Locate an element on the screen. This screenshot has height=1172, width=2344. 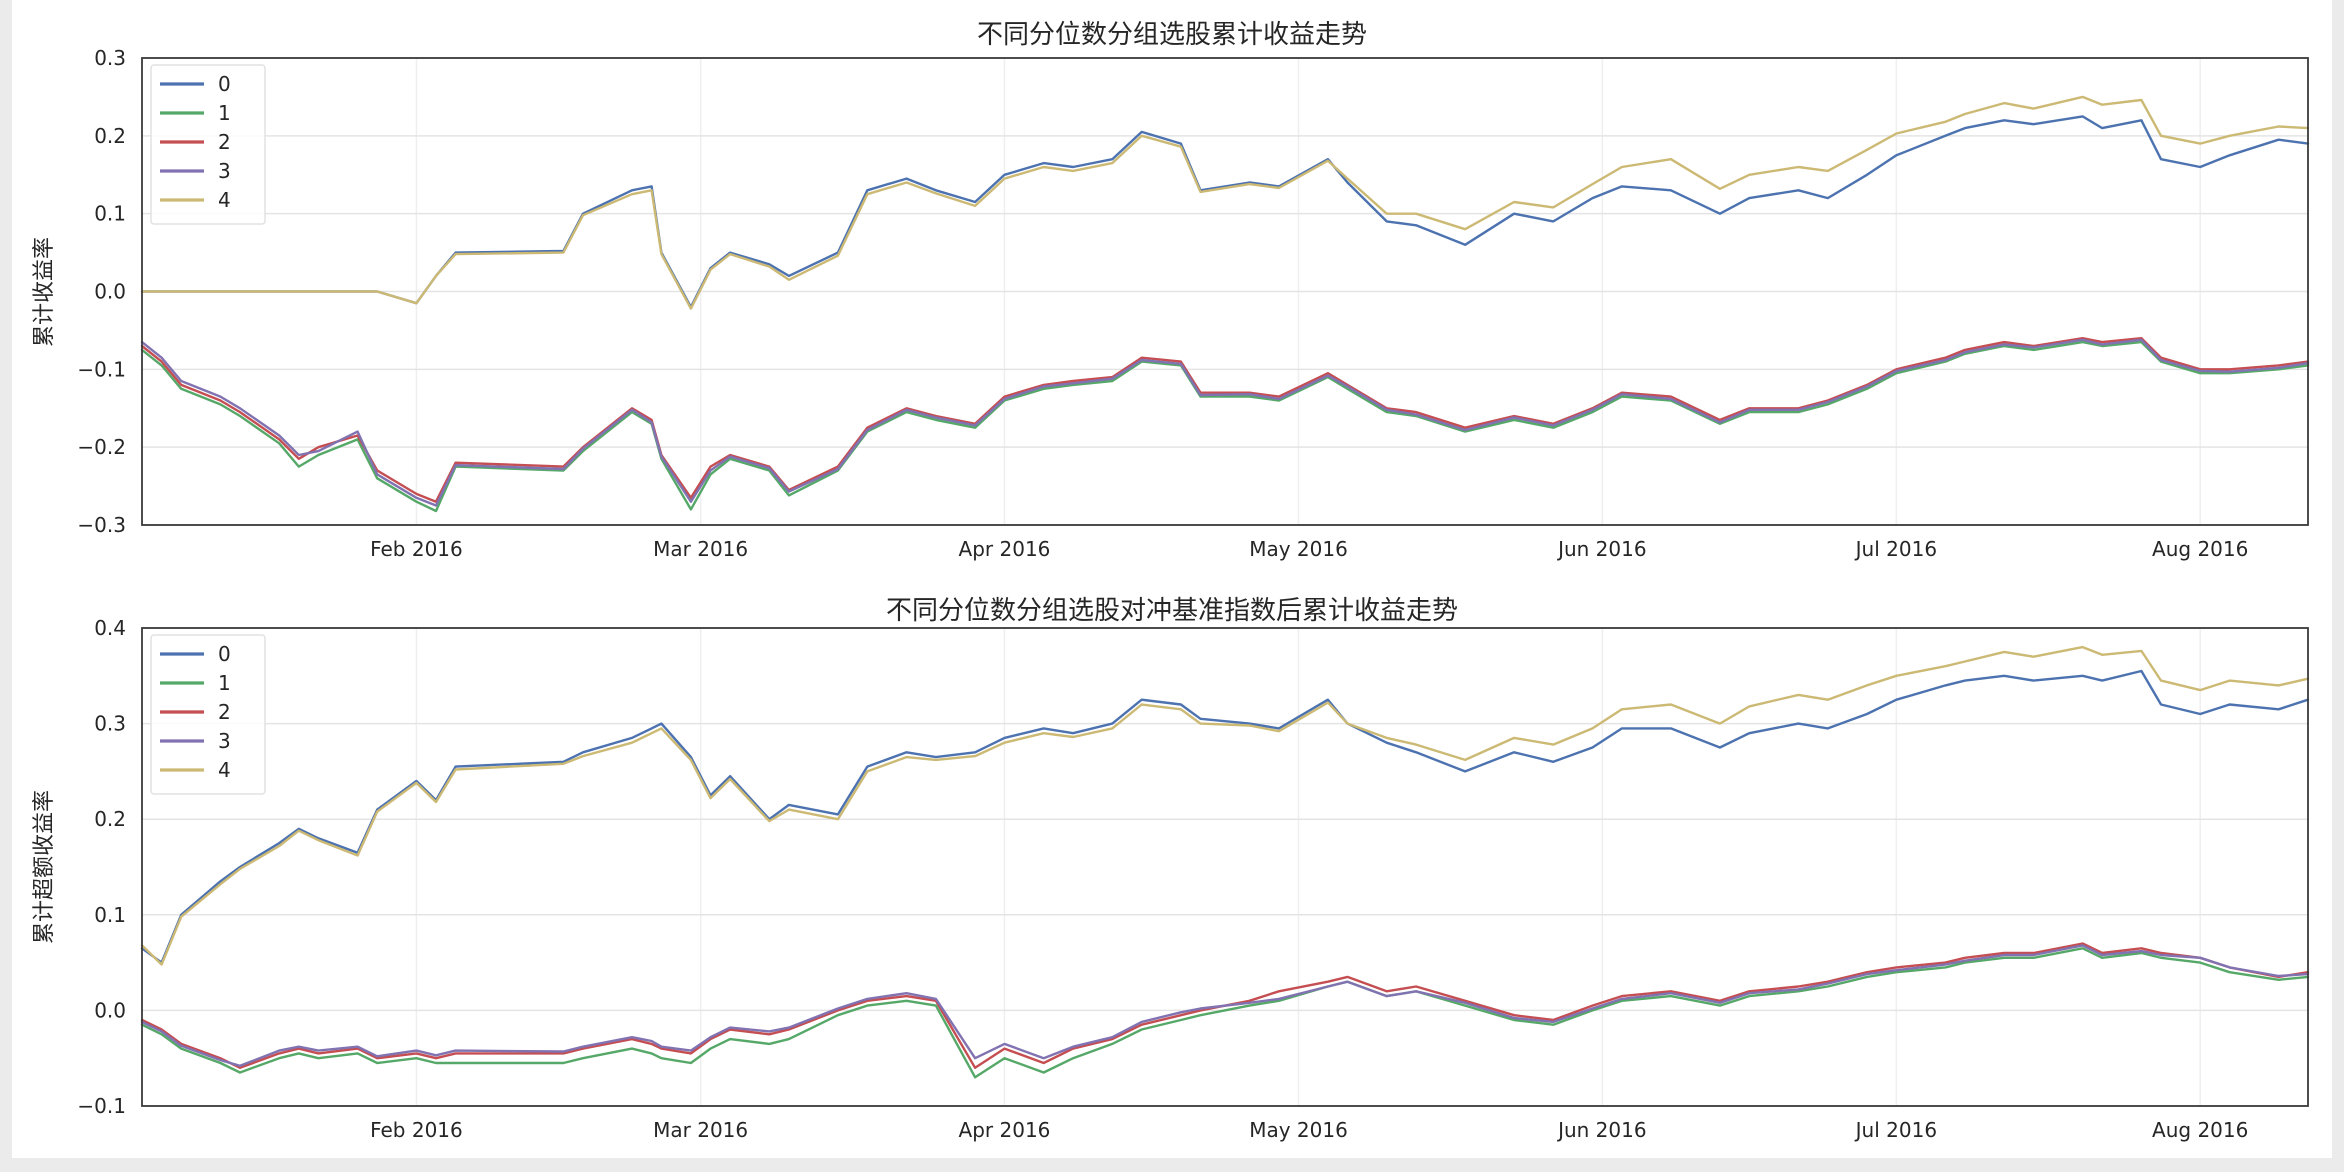
y-tick-label: 0.4 is located at coordinates (110, 628).